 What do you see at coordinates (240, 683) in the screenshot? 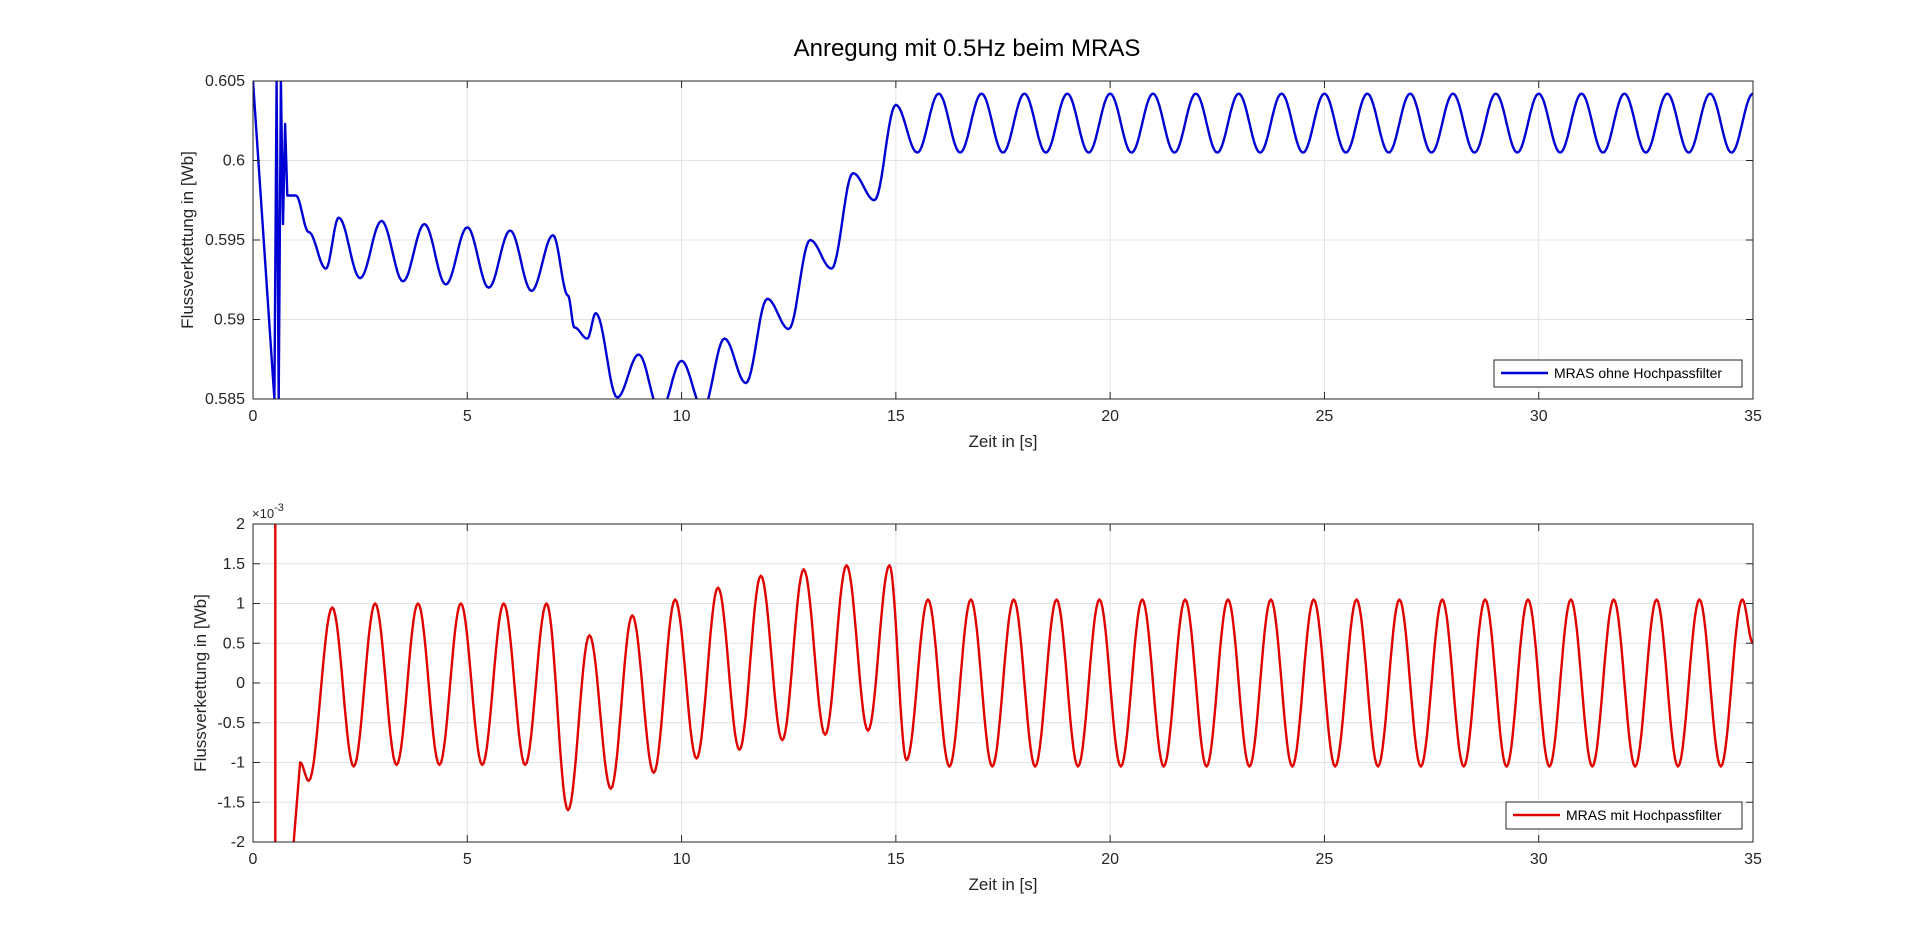
I see `y-tick-label: 0` at bounding box center [240, 683].